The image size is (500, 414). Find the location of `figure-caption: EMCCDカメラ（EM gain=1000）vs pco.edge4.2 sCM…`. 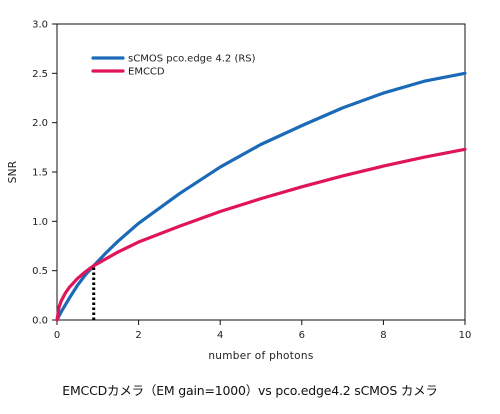

figure-caption: EMCCDカメラ（EM gain=1000）vs pco.edge4.2 sCM… is located at coordinates (250, 390).